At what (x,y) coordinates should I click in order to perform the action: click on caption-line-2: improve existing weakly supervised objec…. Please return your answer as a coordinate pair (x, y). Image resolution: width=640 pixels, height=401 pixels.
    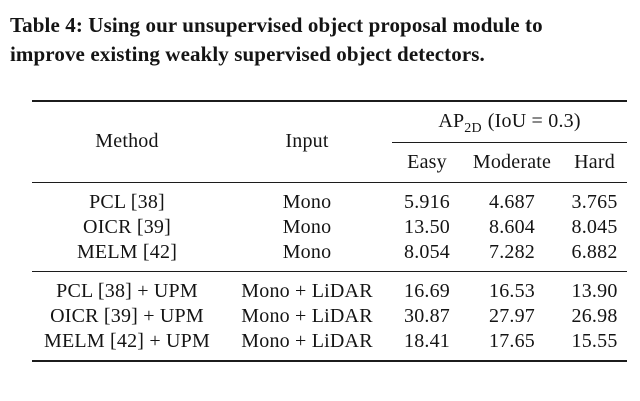
    Looking at the image, I should click on (247, 54).